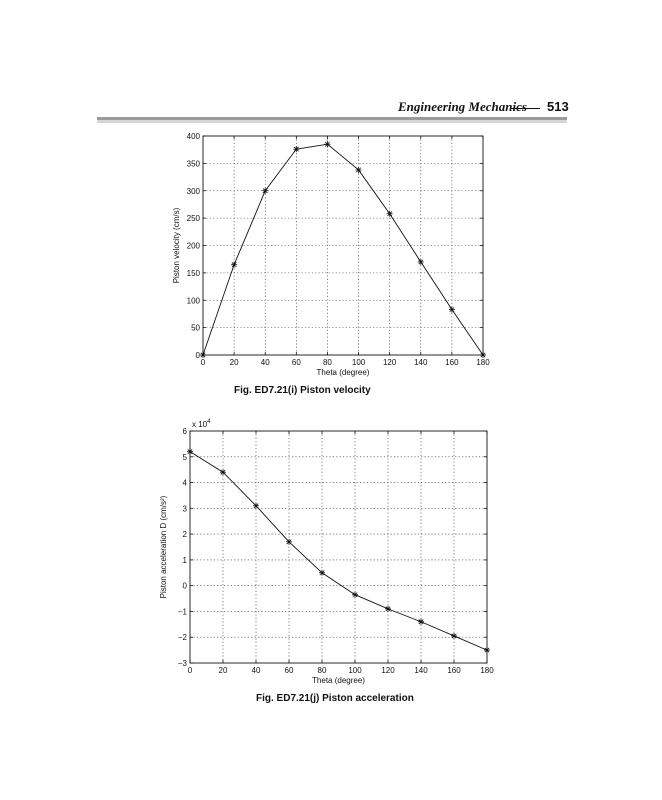 The width and height of the screenshot is (662, 800). I want to click on y-axis-label: Piston velocity (cm/s), so click(176, 245).